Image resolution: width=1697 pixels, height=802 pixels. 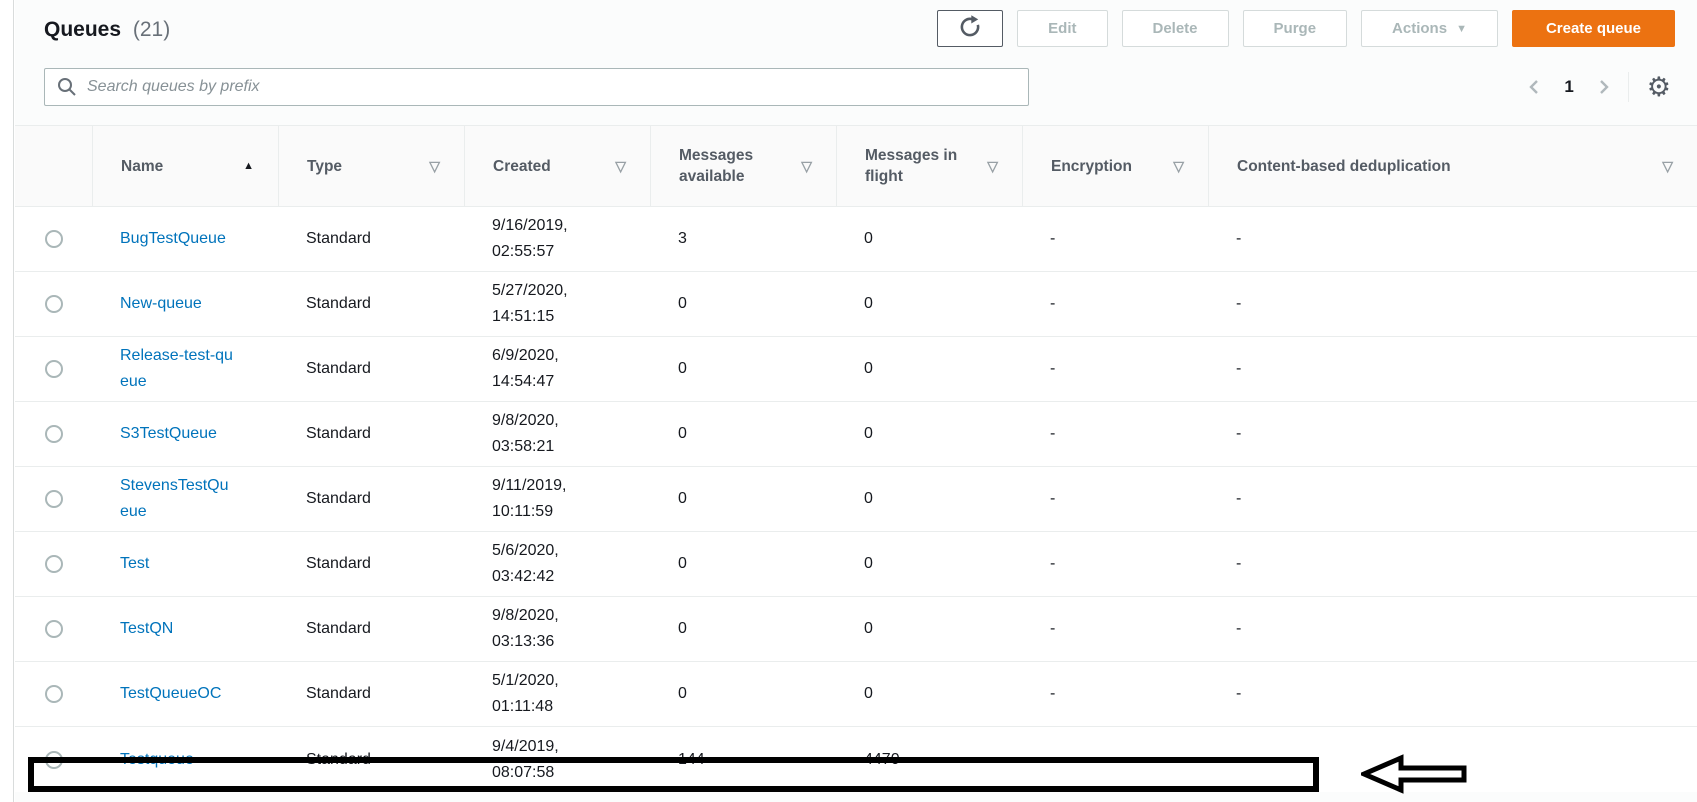 What do you see at coordinates (557, 166) in the screenshot?
I see `column-header-created: Created ▽` at bounding box center [557, 166].